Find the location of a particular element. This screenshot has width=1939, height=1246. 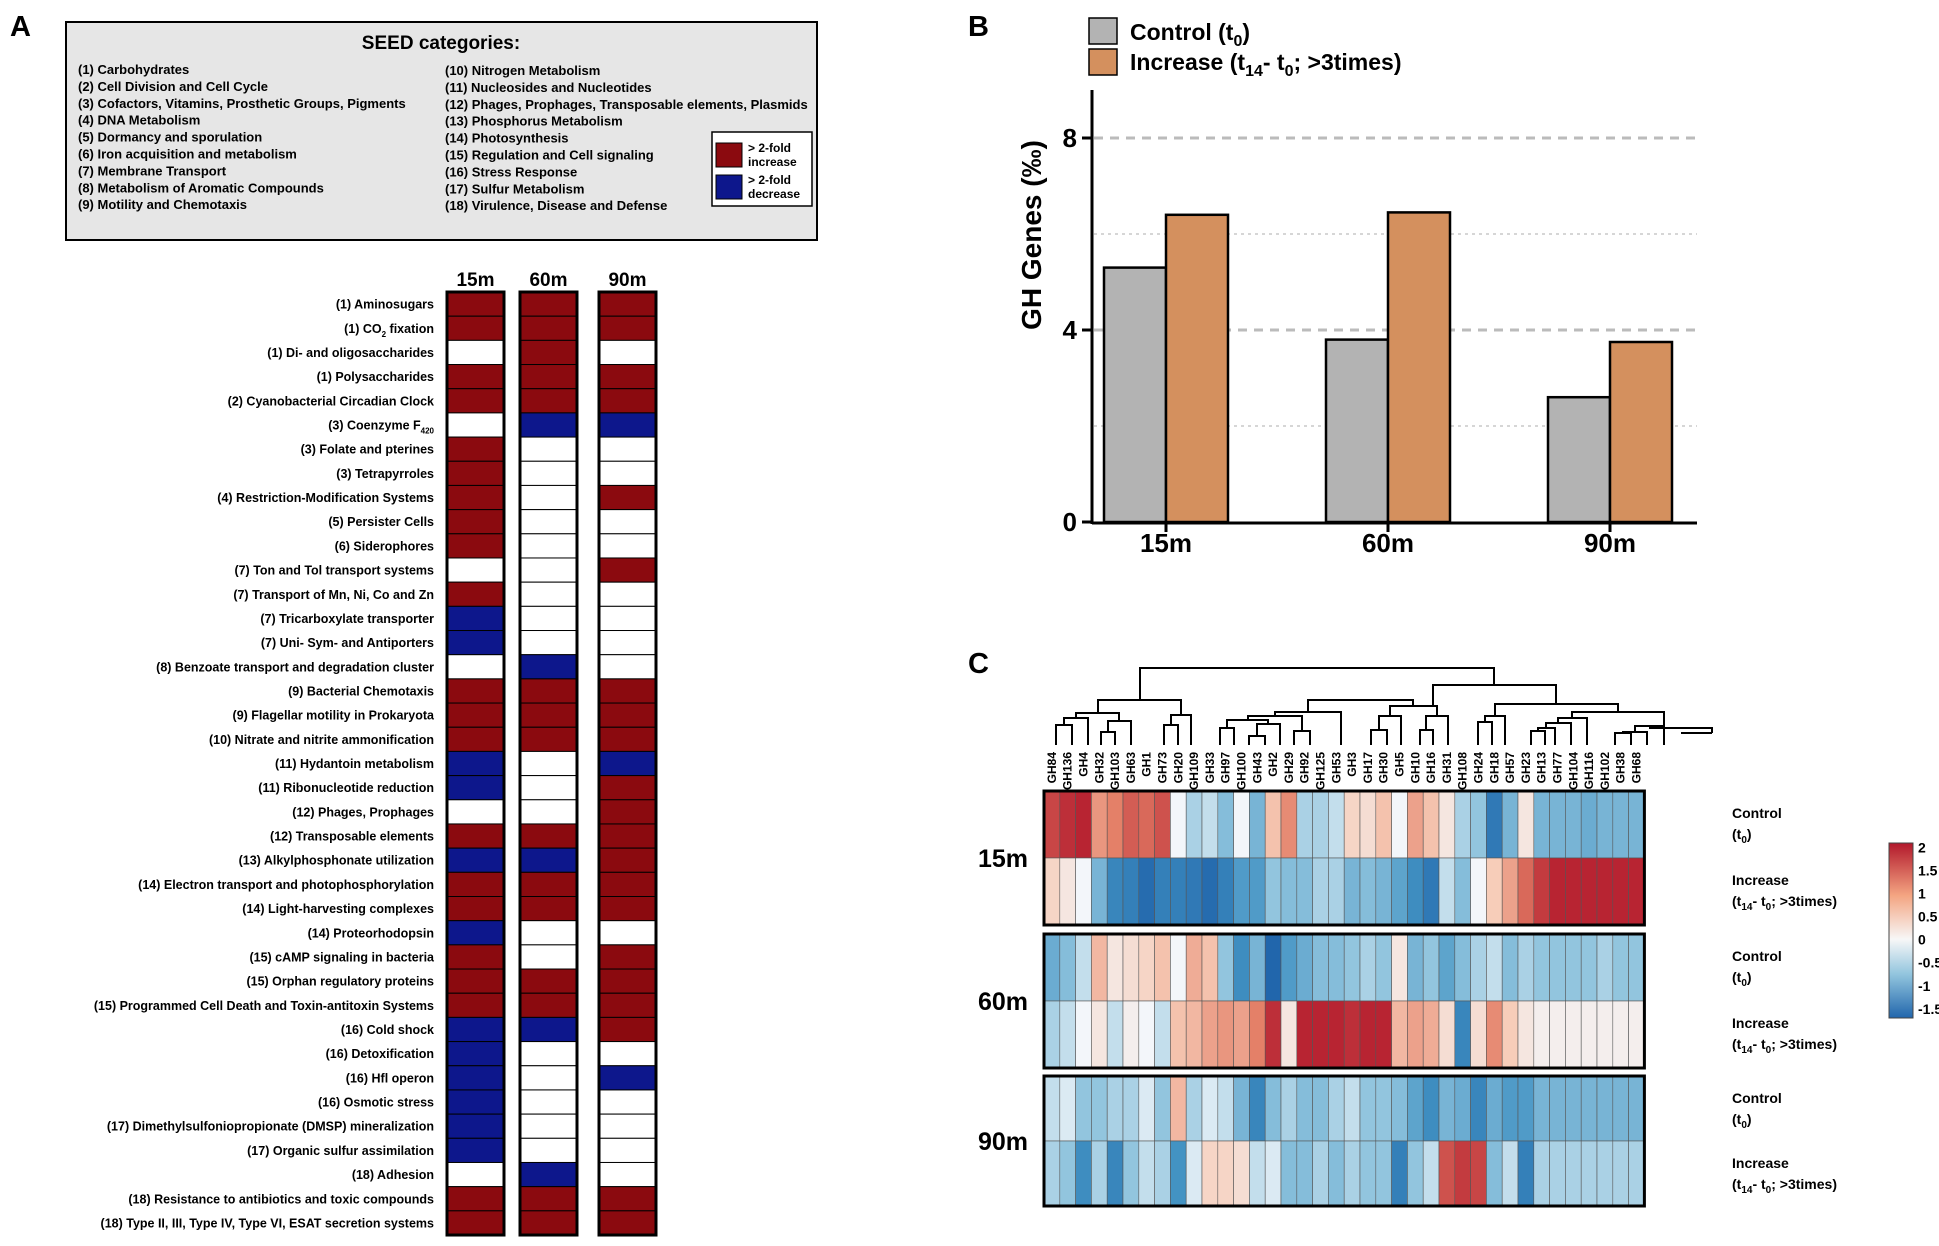

panel-a-row-label: (11) Hydantoin metabolism is located at coordinates (354, 764).